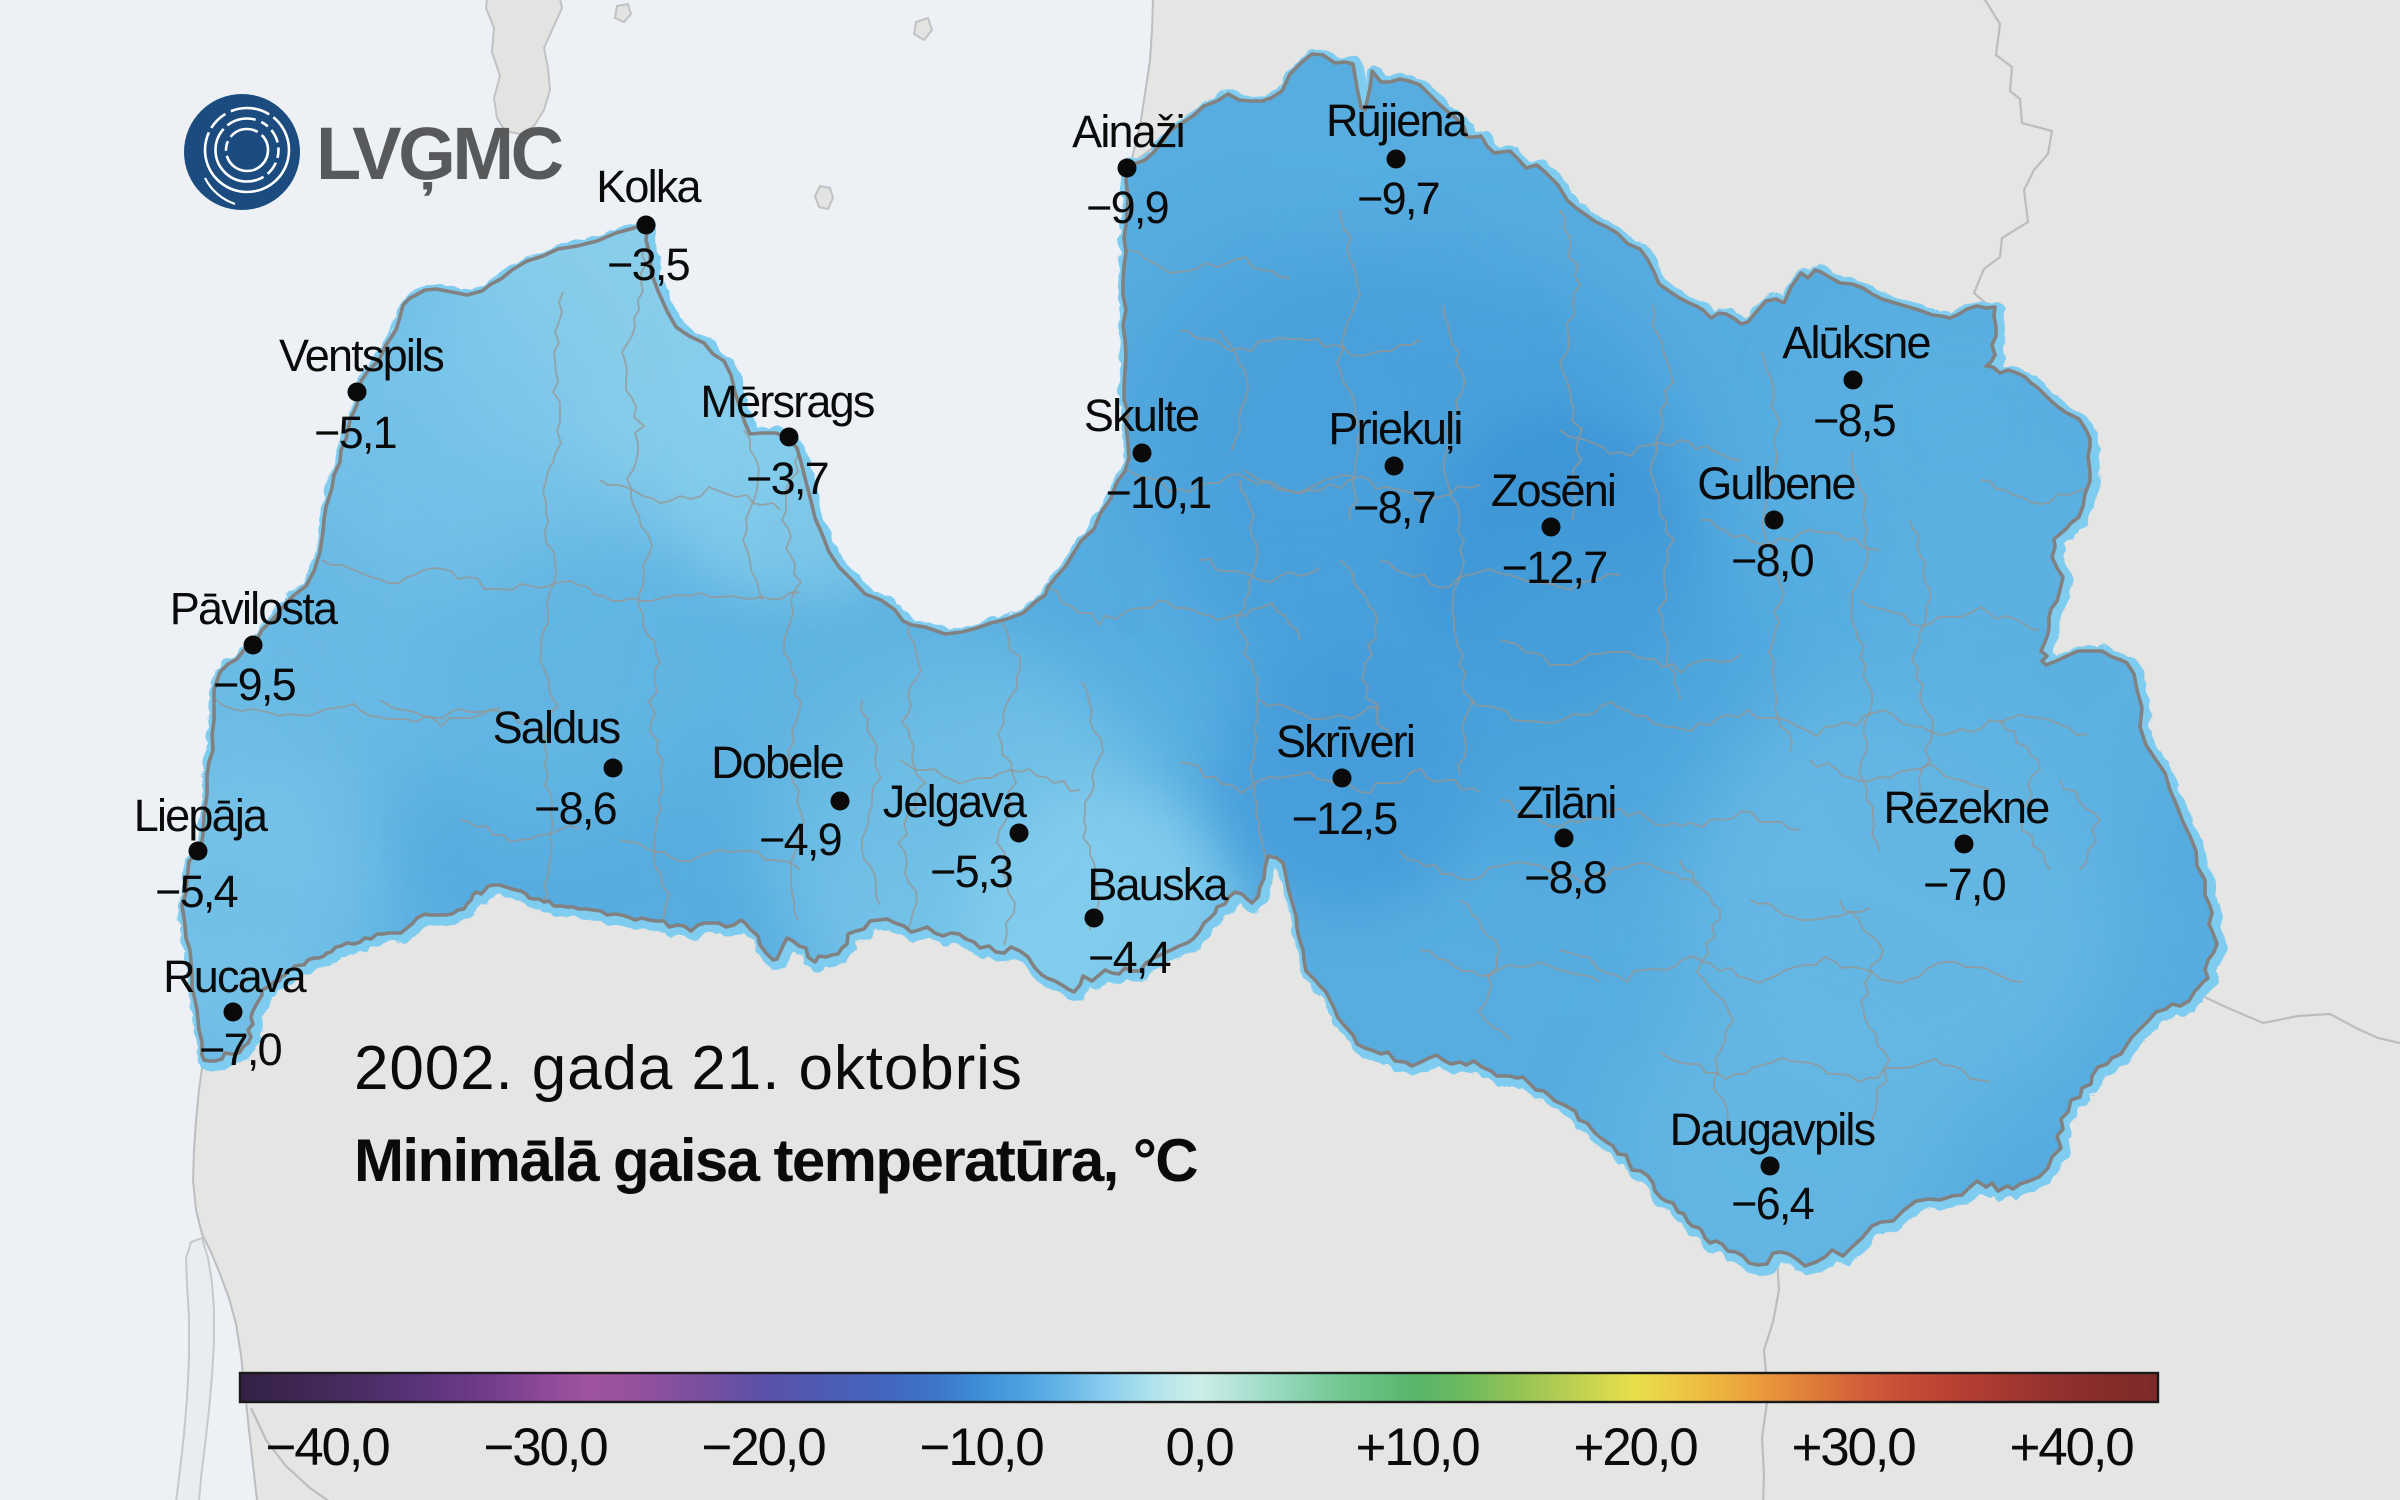 The width and height of the screenshot is (2400, 1500). Describe the element at coordinates (196, 891) in the screenshot. I see `svg-text: −5,4` at that location.